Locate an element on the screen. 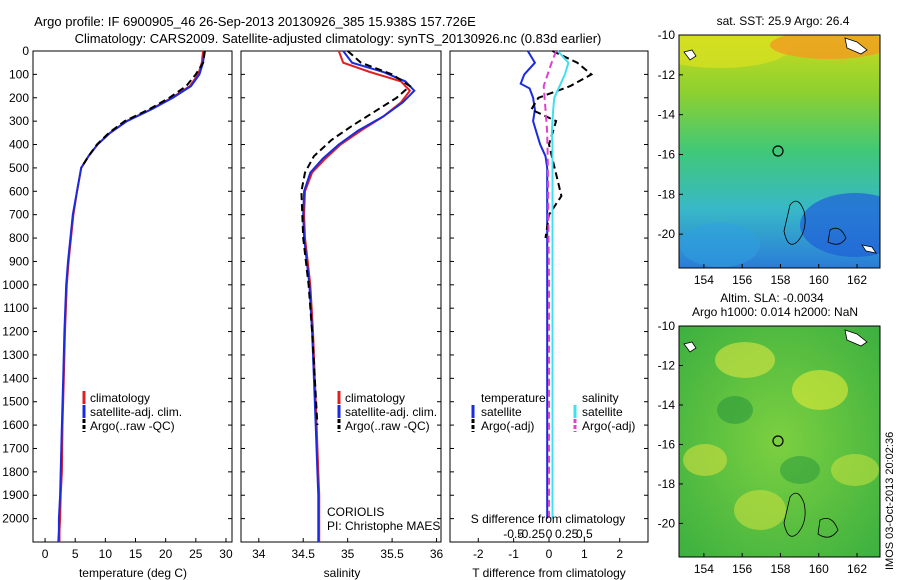 The height and width of the screenshot is (580, 900). credit-institution: CORIOLIS is located at coordinates (355, 512).